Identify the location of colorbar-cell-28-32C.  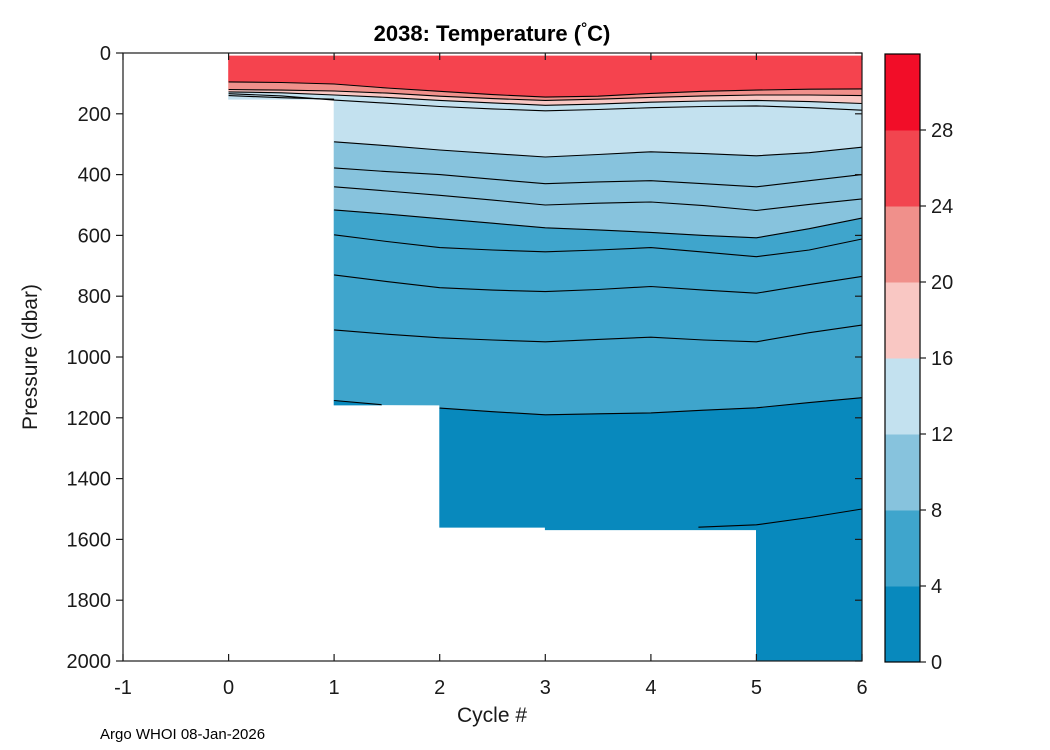
(902, 92).